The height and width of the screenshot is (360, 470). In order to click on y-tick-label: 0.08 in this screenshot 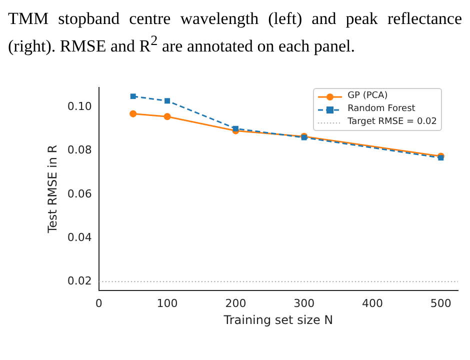, I will do `click(79, 149)`.